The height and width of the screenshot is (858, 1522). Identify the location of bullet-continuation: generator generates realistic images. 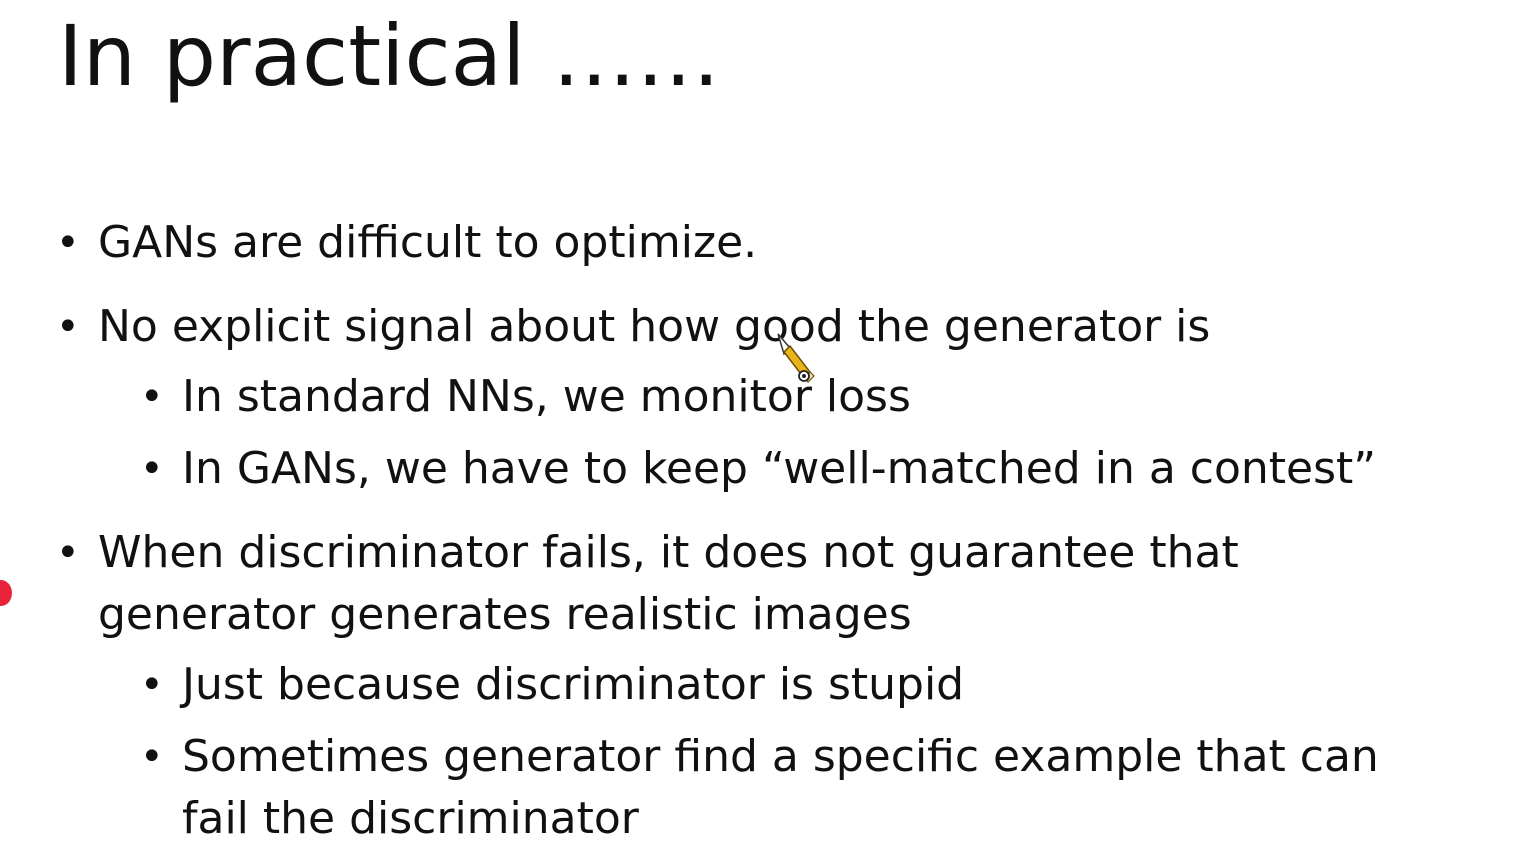
(505, 615).